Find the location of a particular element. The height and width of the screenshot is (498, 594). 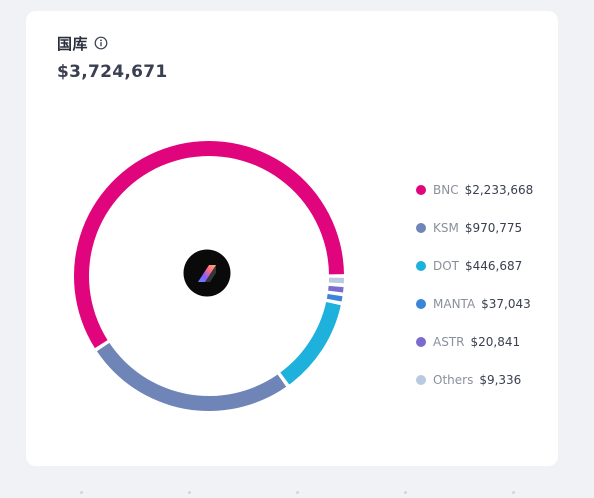

legend-item-ksm: KSM $970,775 is located at coordinates (474, 228).